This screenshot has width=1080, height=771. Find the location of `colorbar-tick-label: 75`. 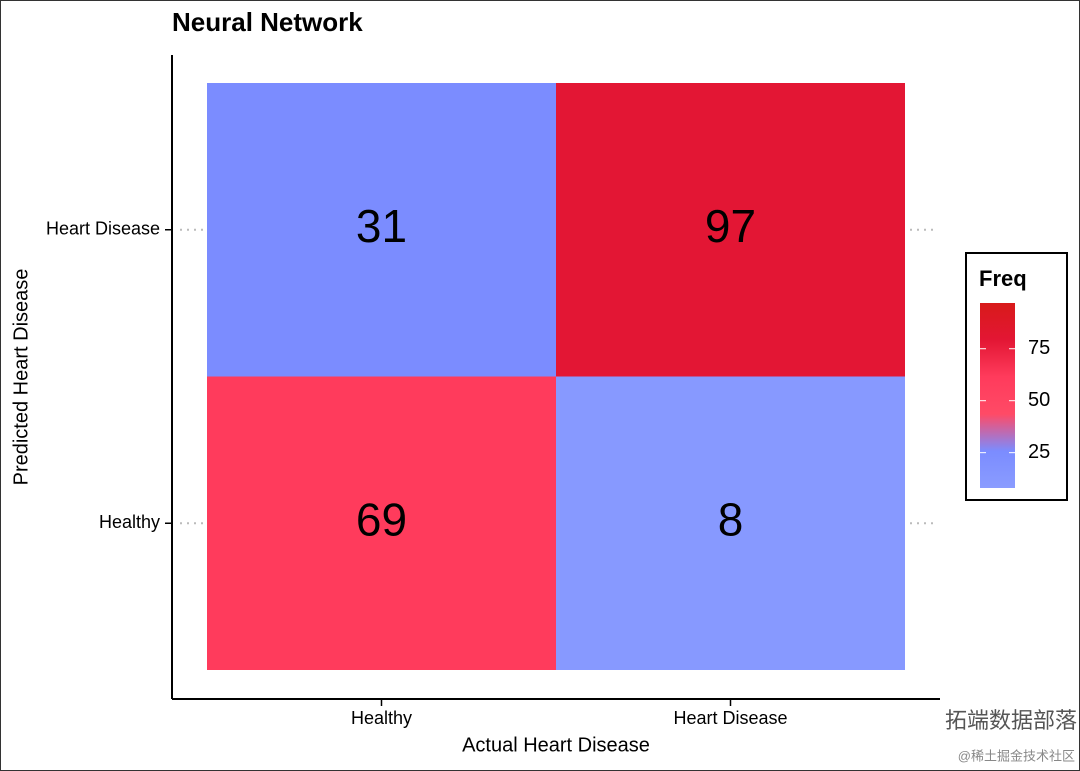

colorbar-tick-label: 75 is located at coordinates (1039, 348).